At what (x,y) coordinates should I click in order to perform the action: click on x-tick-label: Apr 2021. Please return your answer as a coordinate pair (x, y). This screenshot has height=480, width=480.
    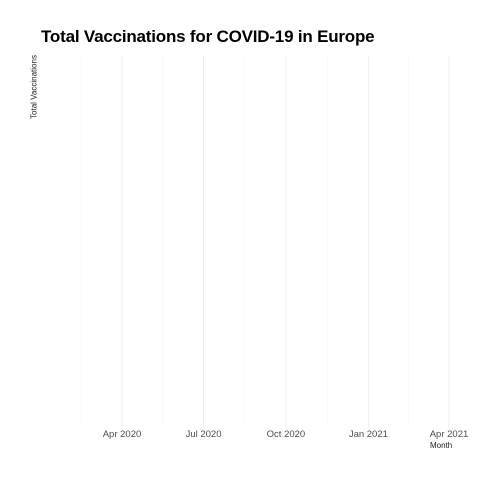
    Looking at the image, I should click on (449, 434).